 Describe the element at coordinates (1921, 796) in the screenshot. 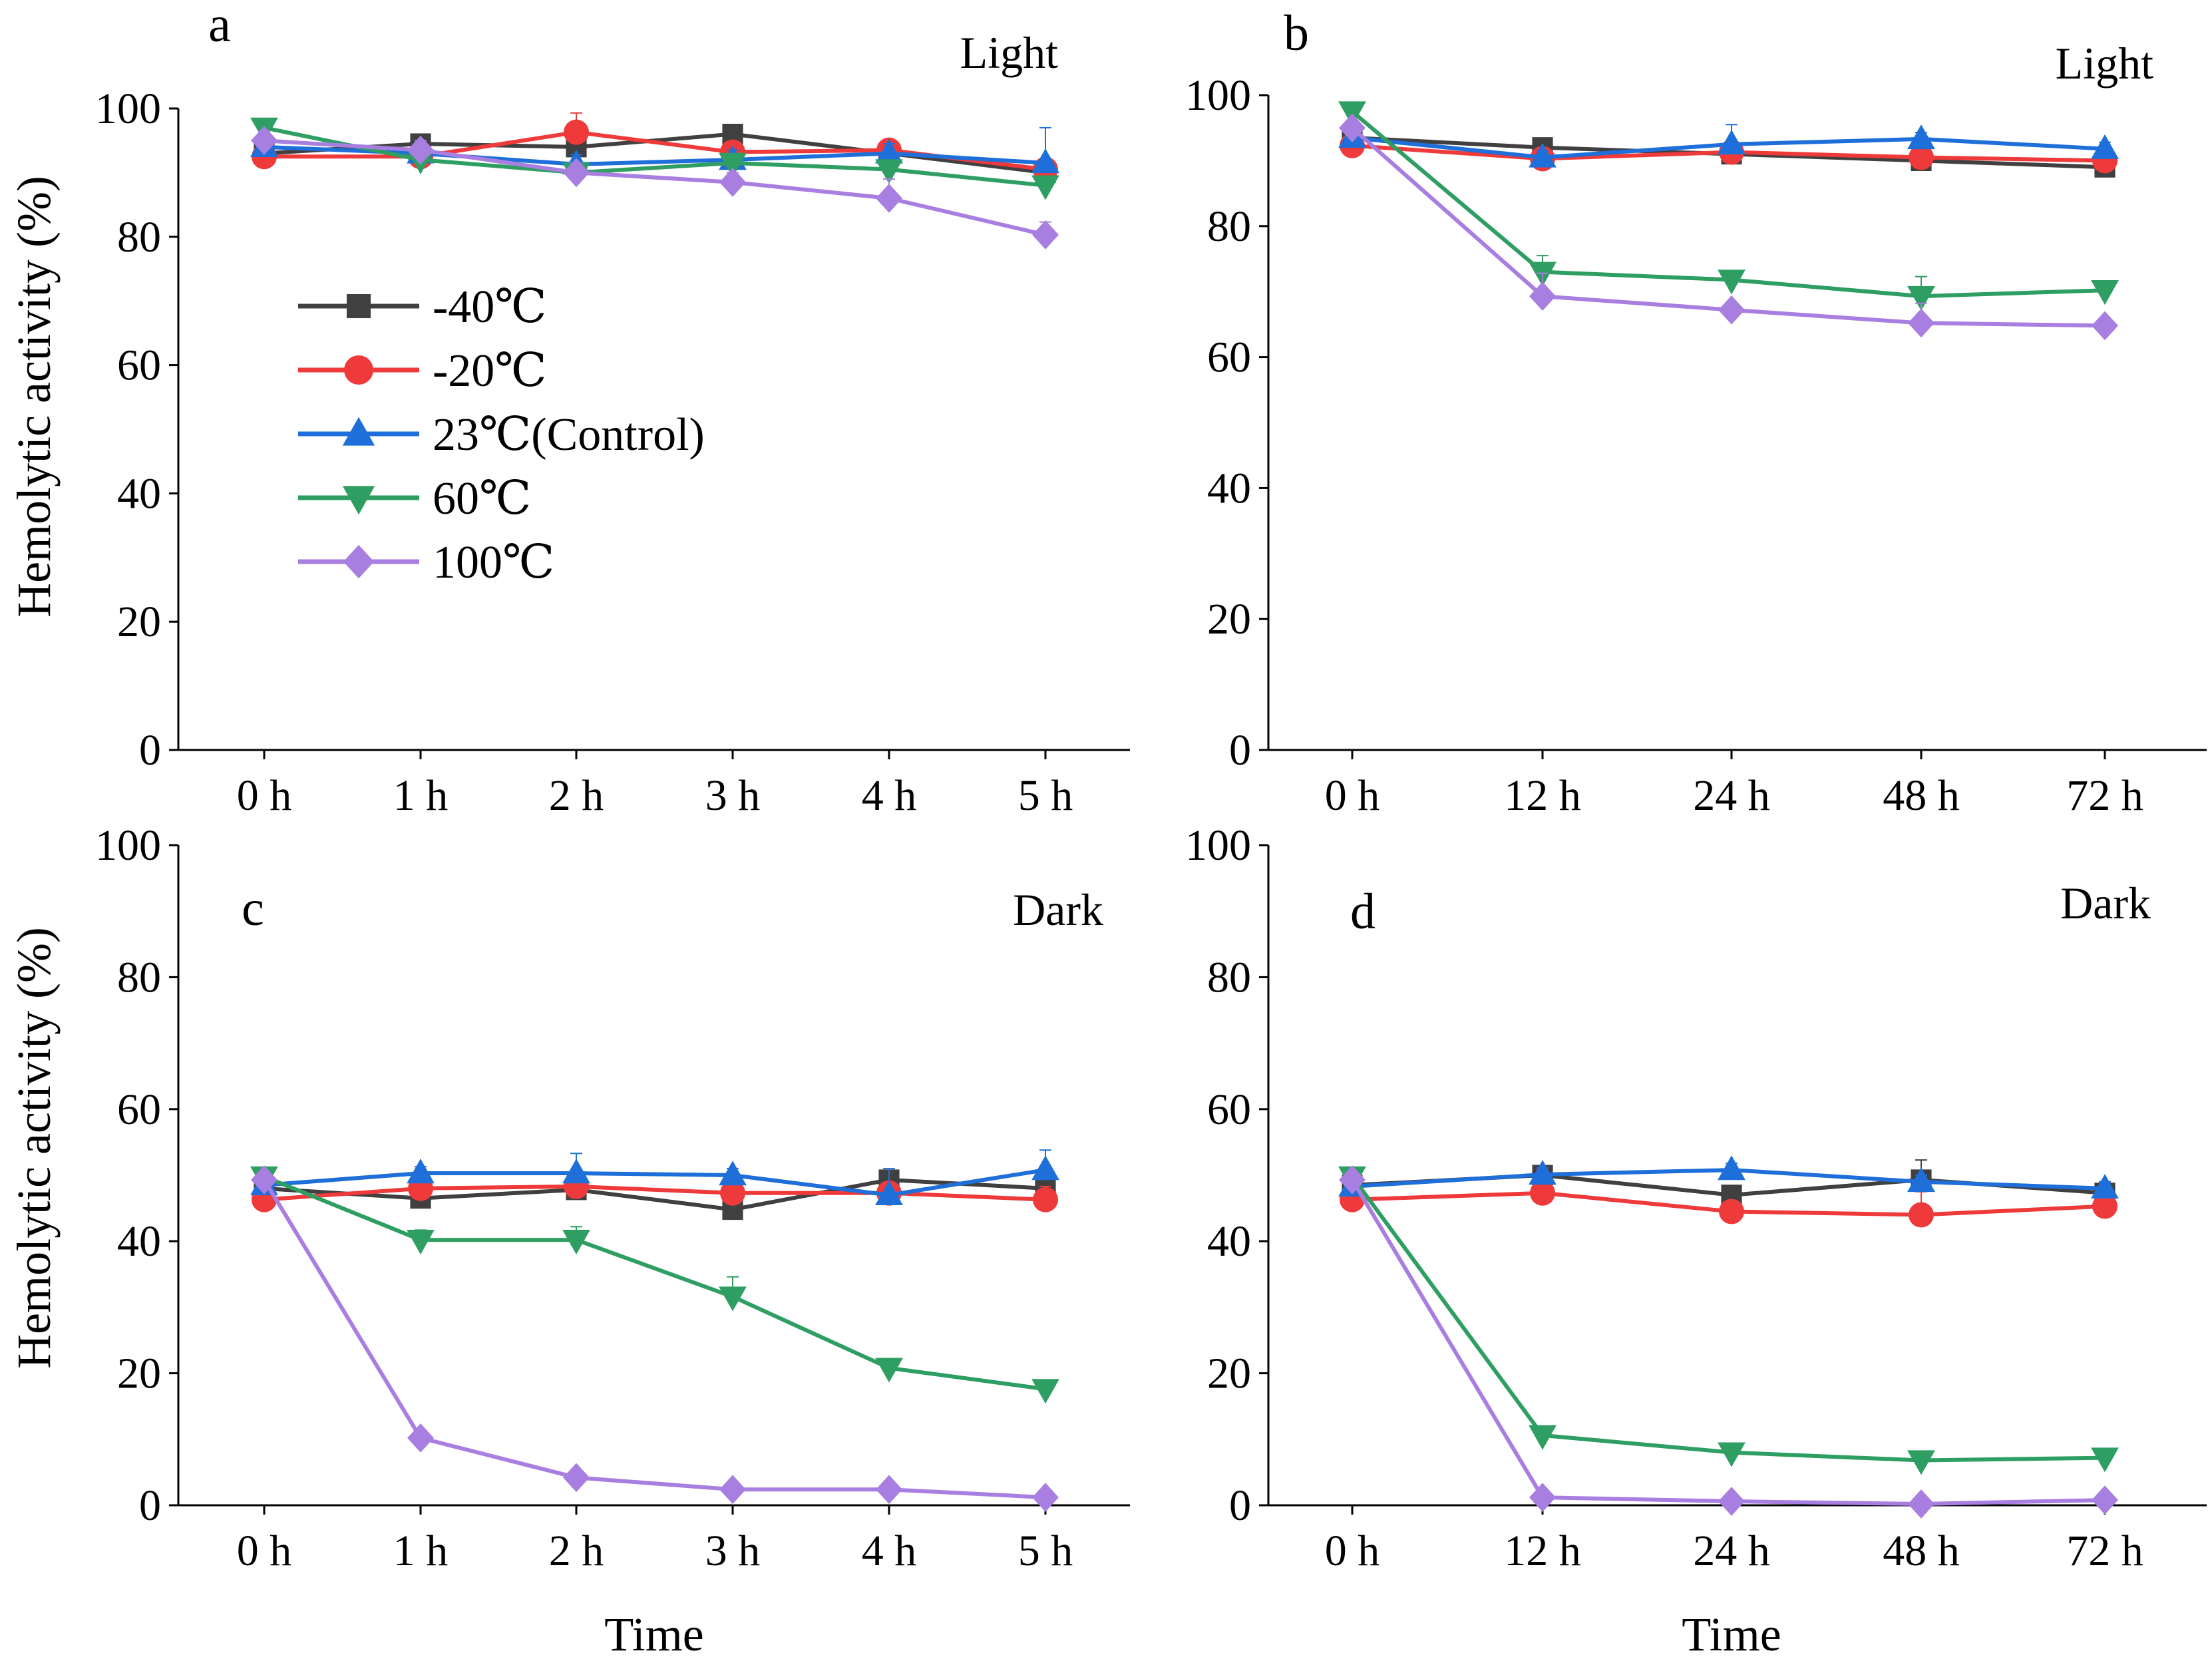

I see `x-tick-label: 48 h` at that location.